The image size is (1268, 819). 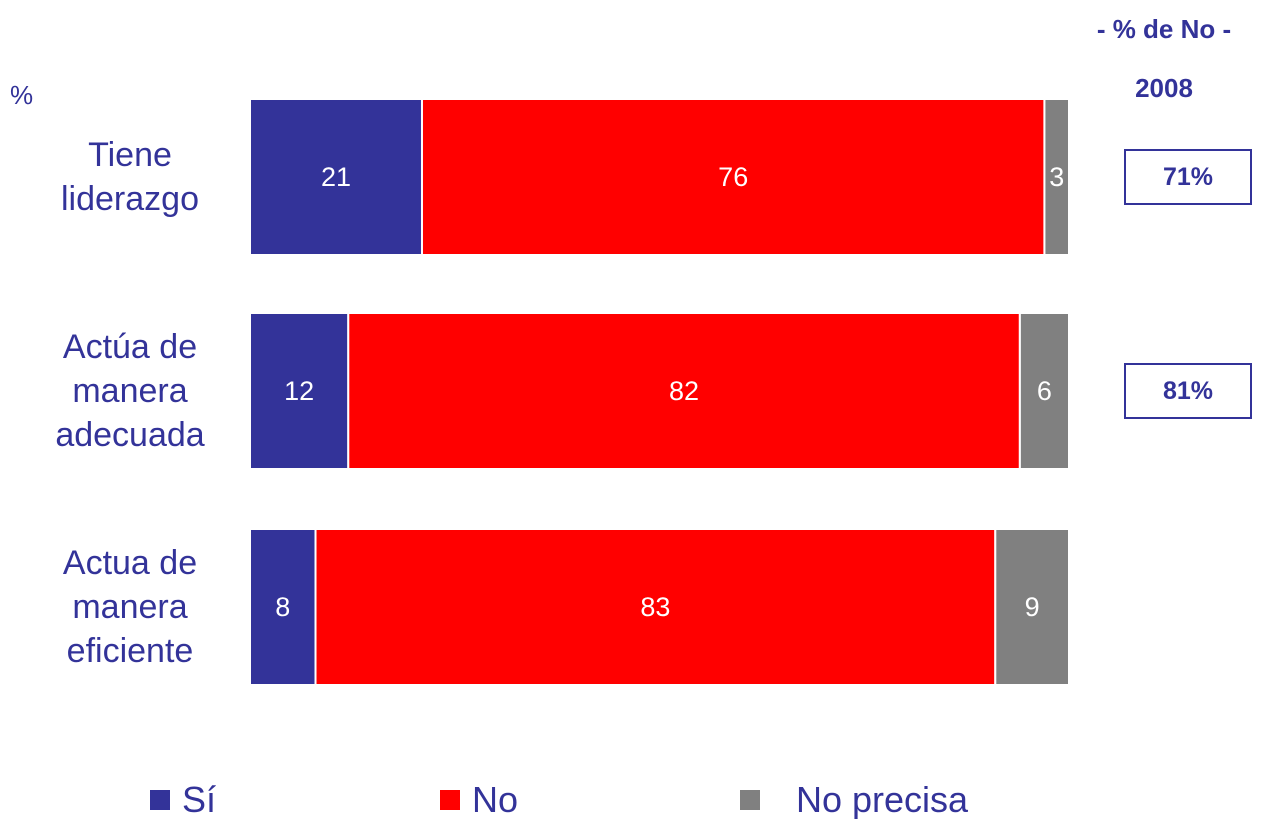 I want to click on side-header-title: - % de No -, so click(x=1164, y=29).